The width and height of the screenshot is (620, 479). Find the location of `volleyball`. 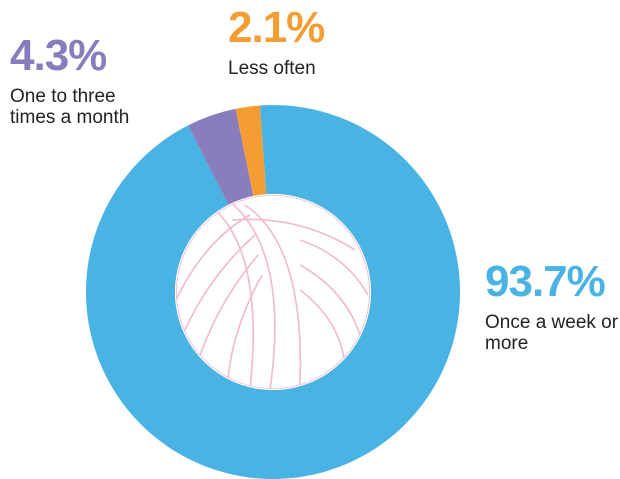

volleyball is located at coordinates (273, 292).